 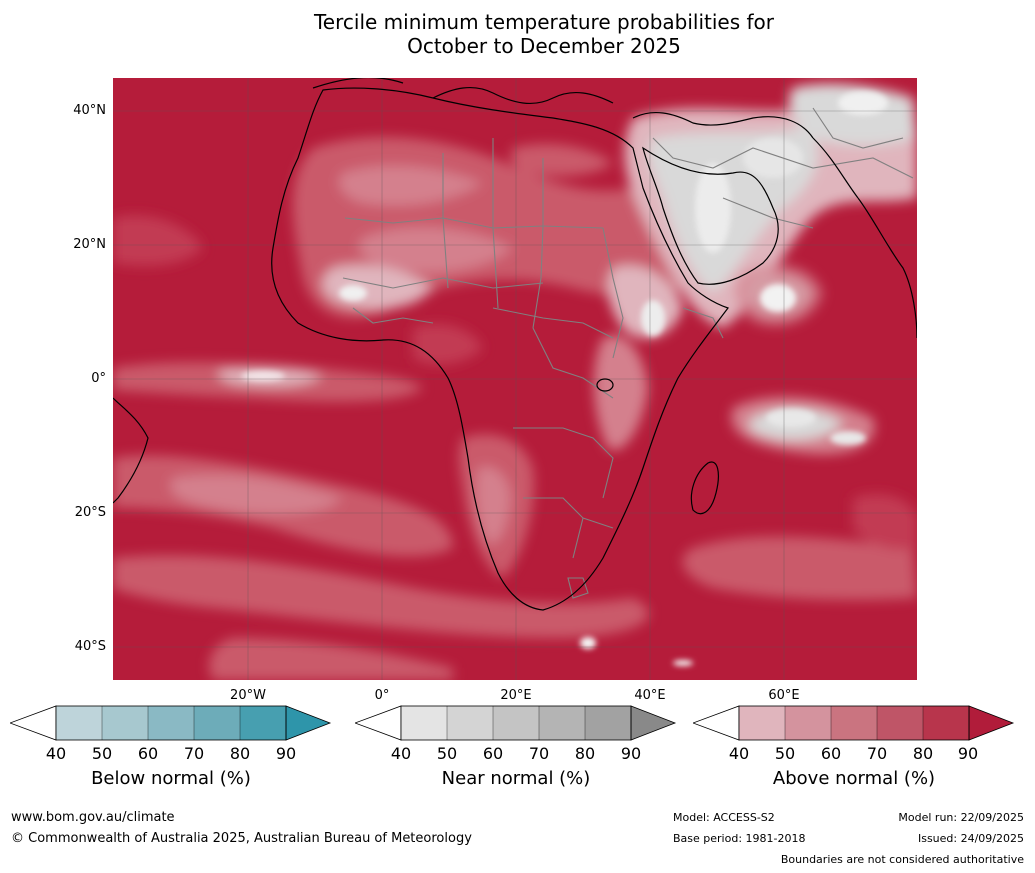 I want to click on lat-tick-40s: 40°S, so click(x=90, y=646).